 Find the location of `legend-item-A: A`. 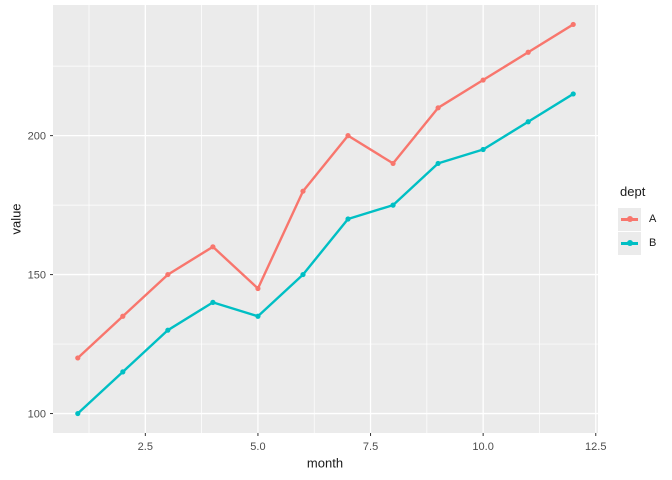

legend-item-A: A is located at coordinates (637, 219).